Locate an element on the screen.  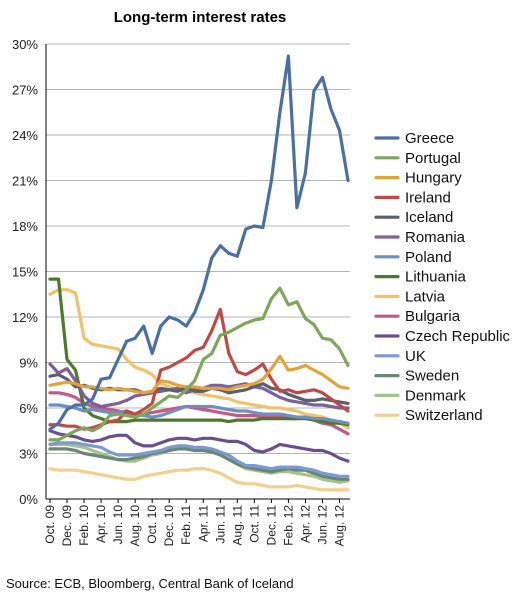
x-tick-label: Jun. 10 is located at coordinates (118, 525).